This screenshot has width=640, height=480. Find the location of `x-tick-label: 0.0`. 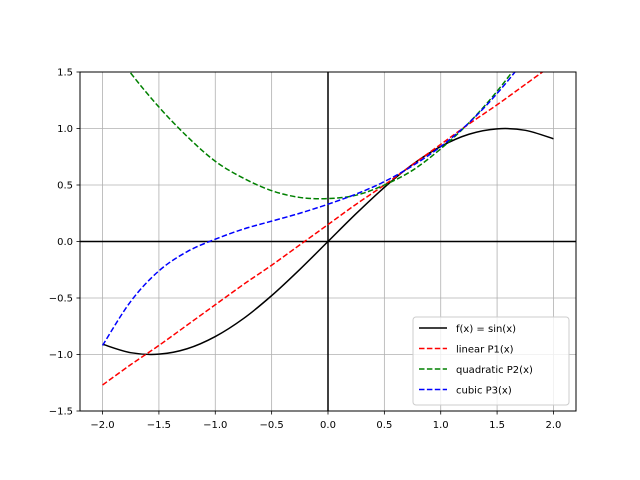

x-tick-label: 0.0 is located at coordinates (328, 425).